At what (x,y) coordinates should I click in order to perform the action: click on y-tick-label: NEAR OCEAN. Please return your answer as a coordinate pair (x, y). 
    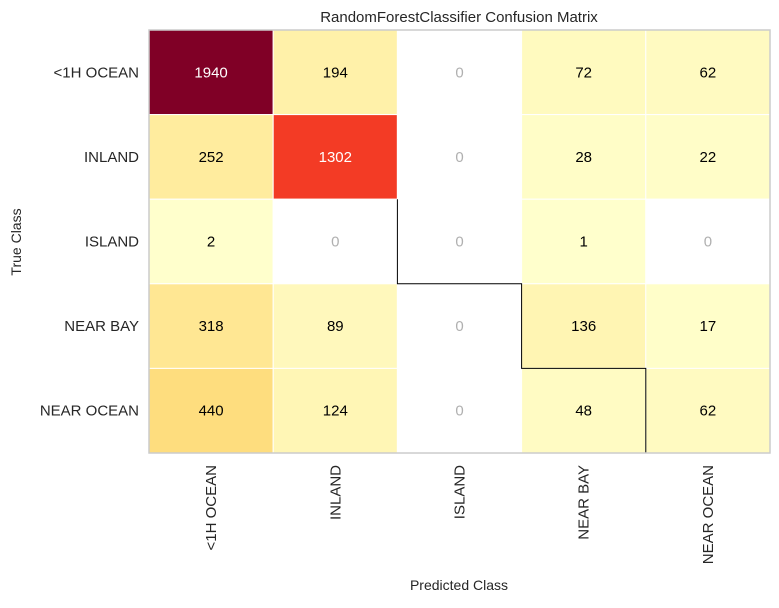
    Looking at the image, I should click on (89, 411).